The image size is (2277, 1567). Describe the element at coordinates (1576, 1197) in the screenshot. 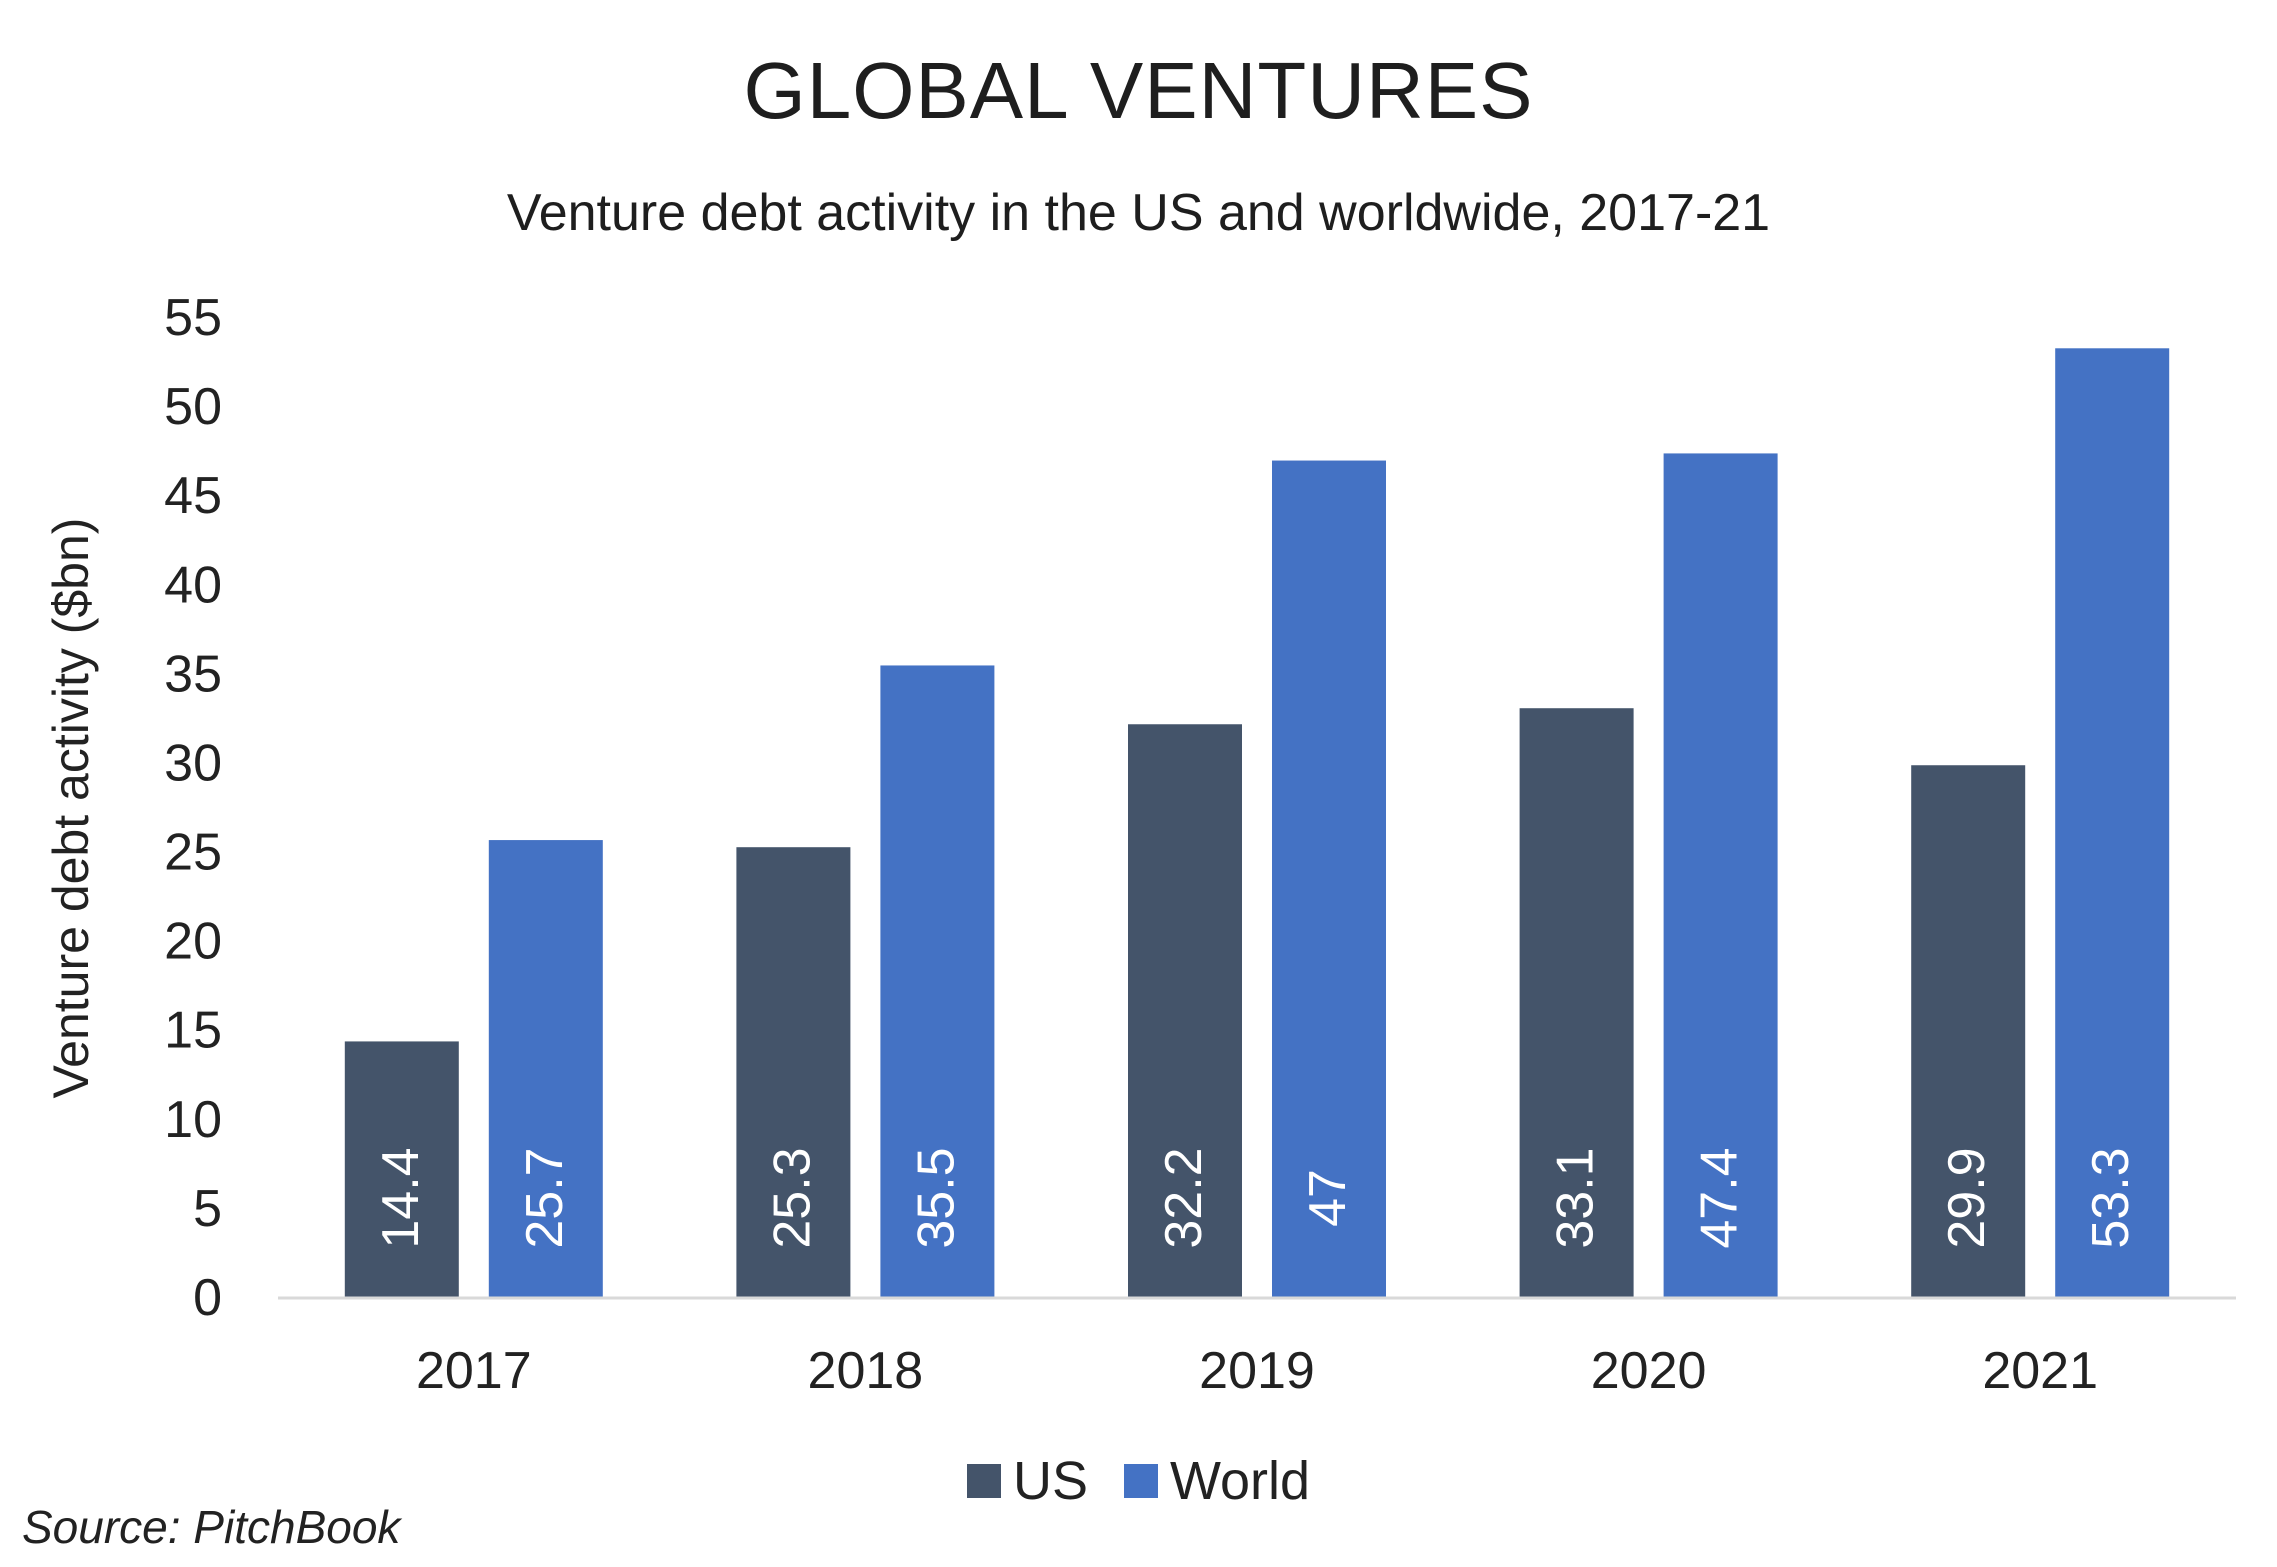

I see `data-label: 33.1` at that location.